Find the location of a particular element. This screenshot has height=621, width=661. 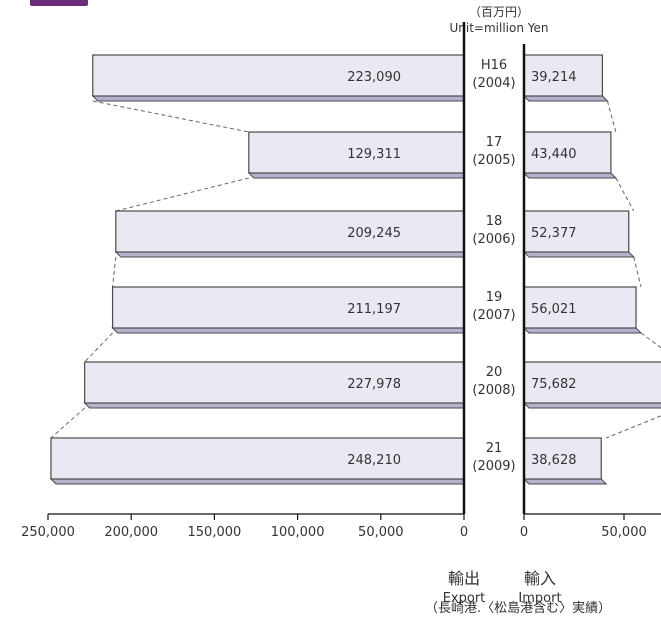

export-axis-subtitle: Export is located at coordinates (464, 598).